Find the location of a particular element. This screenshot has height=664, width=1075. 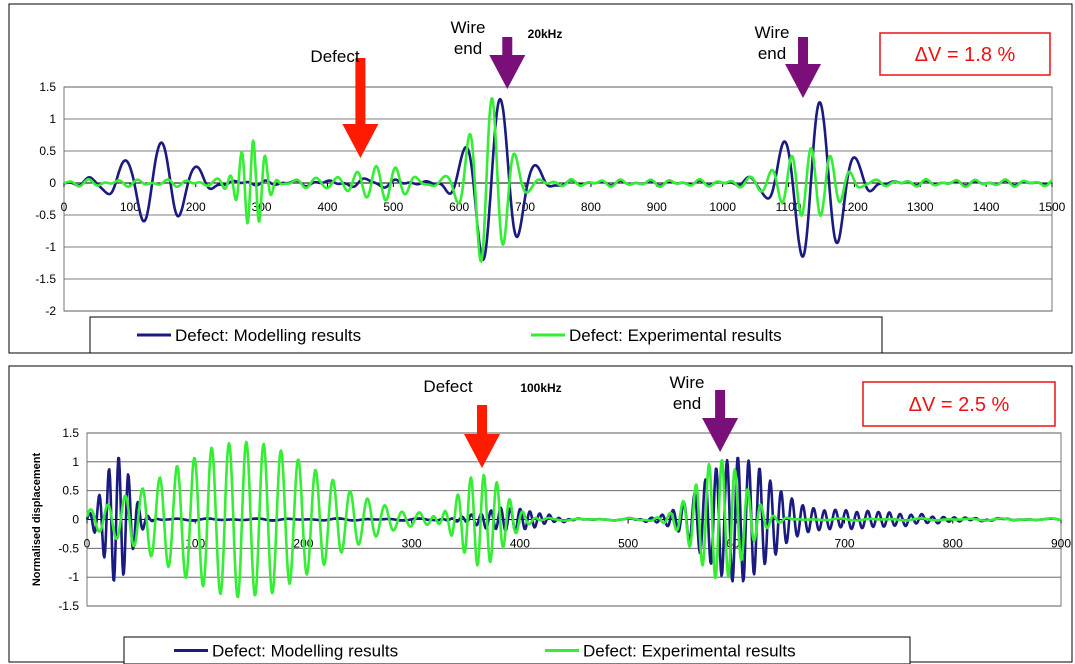

chart-title: 100kHz is located at coordinates (540, 388).